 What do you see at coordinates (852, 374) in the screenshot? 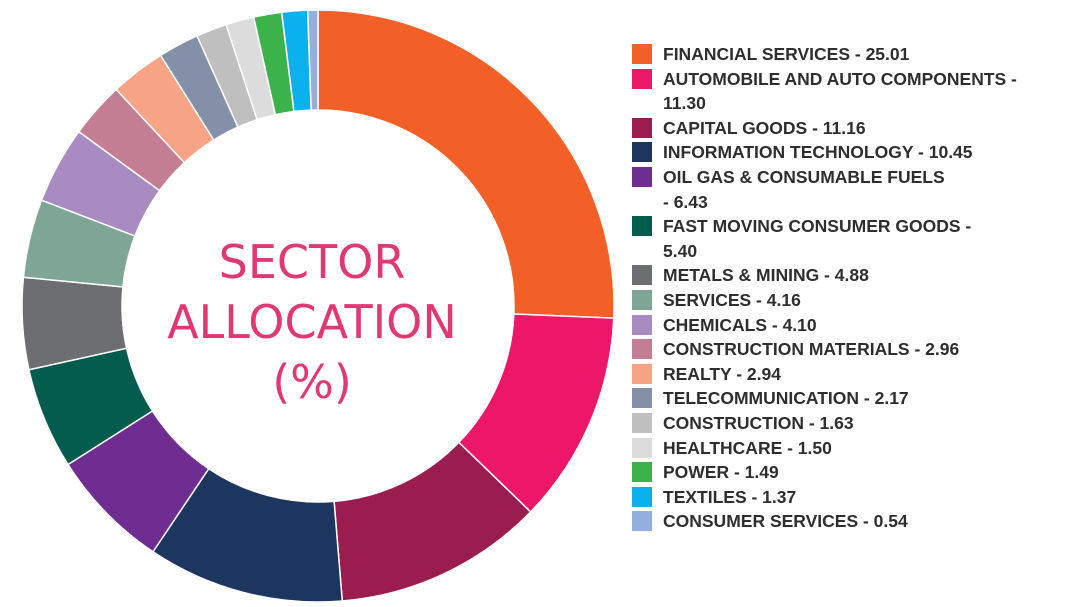
I see `legend-item: REALTY - 2.94` at bounding box center [852, 374].